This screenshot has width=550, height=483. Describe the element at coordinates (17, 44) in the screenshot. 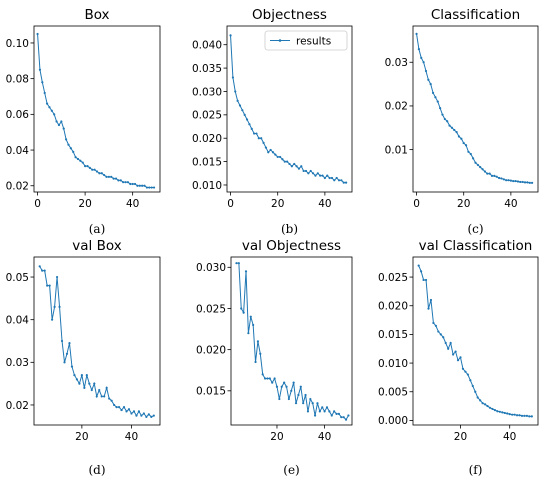

I see `y-tick-label: 0.10` at that location.